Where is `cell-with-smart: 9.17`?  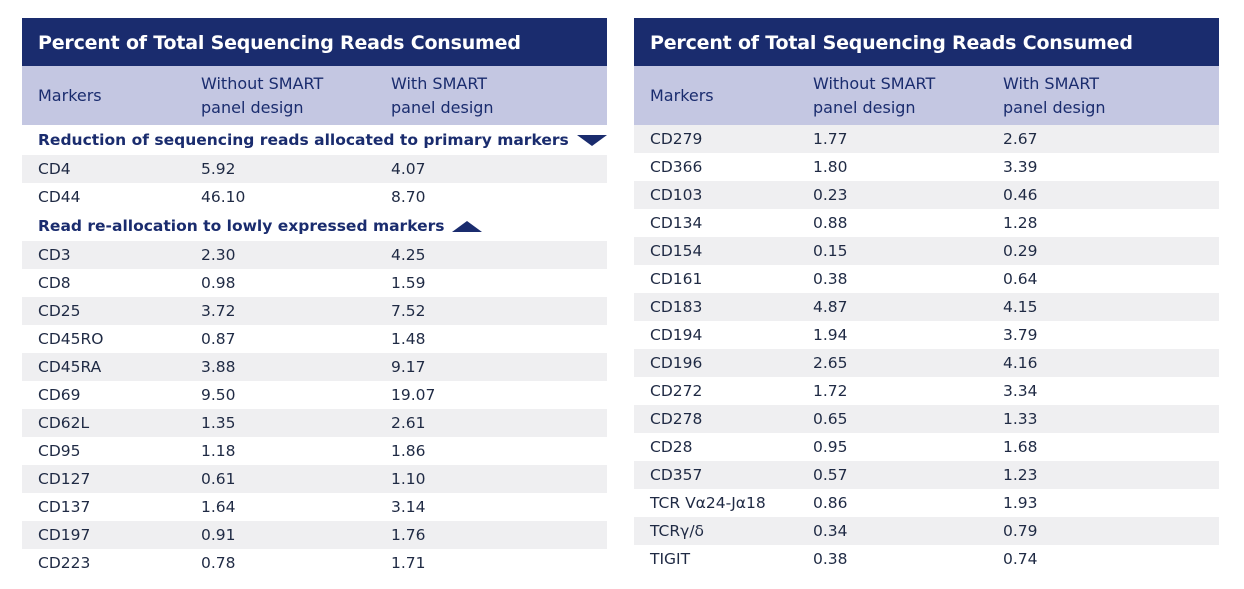 cell-with-smart: 9.17 is located at coordinates (408, 367).